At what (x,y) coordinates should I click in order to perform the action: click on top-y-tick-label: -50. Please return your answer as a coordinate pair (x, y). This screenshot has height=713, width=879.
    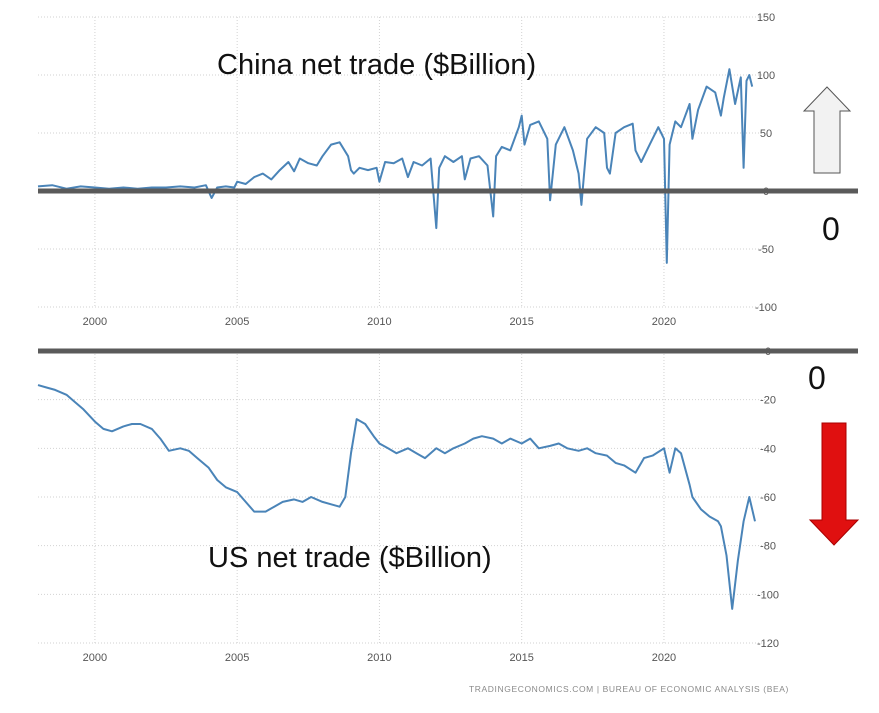
    Looking at the image, I should click on (766, 250).